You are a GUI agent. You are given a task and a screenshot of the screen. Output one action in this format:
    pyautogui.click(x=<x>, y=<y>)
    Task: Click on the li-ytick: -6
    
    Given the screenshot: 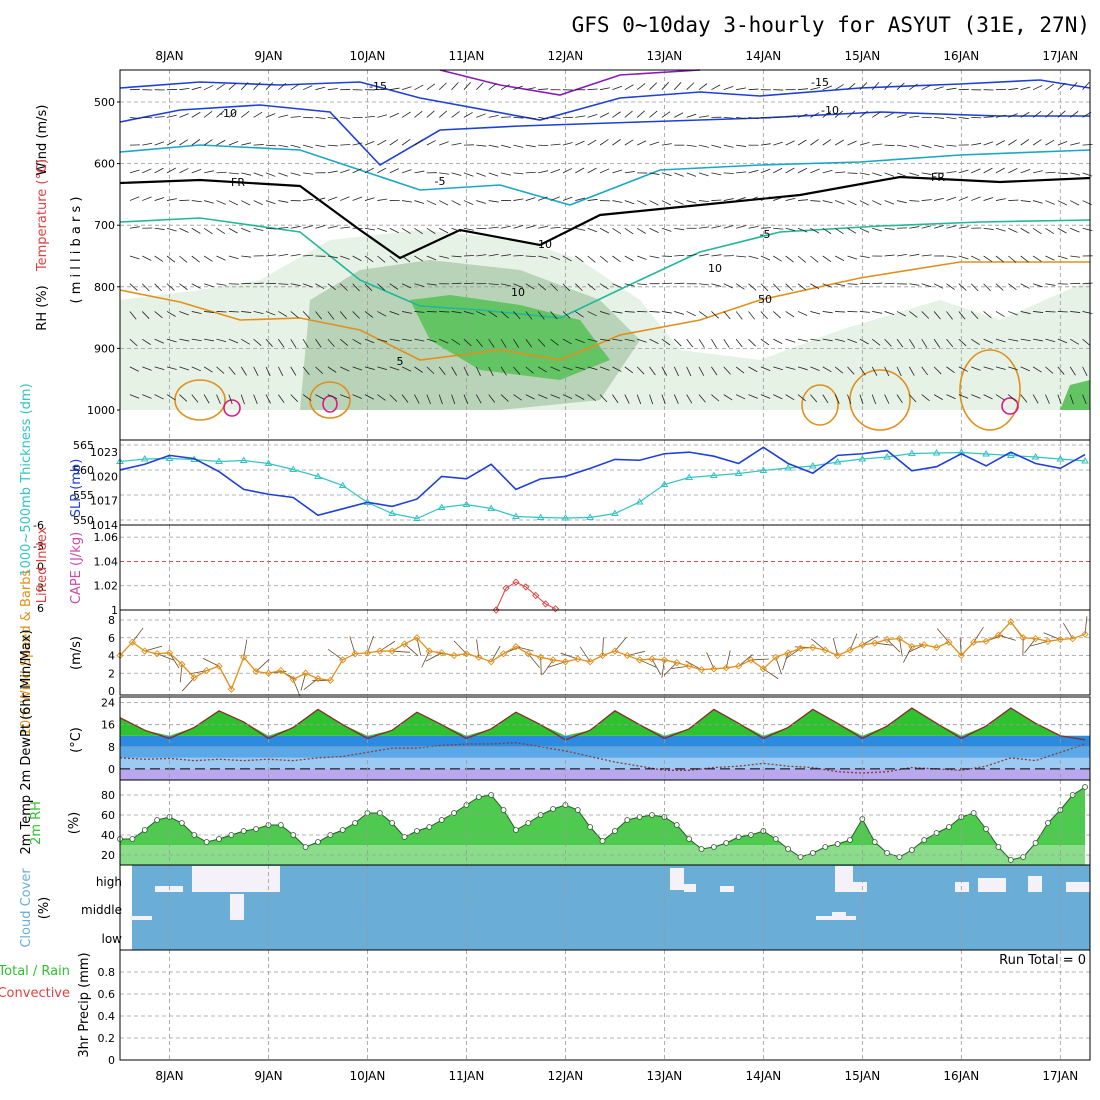 What is the action you would take?
    pyautogui.click(x=38, y=525)
    